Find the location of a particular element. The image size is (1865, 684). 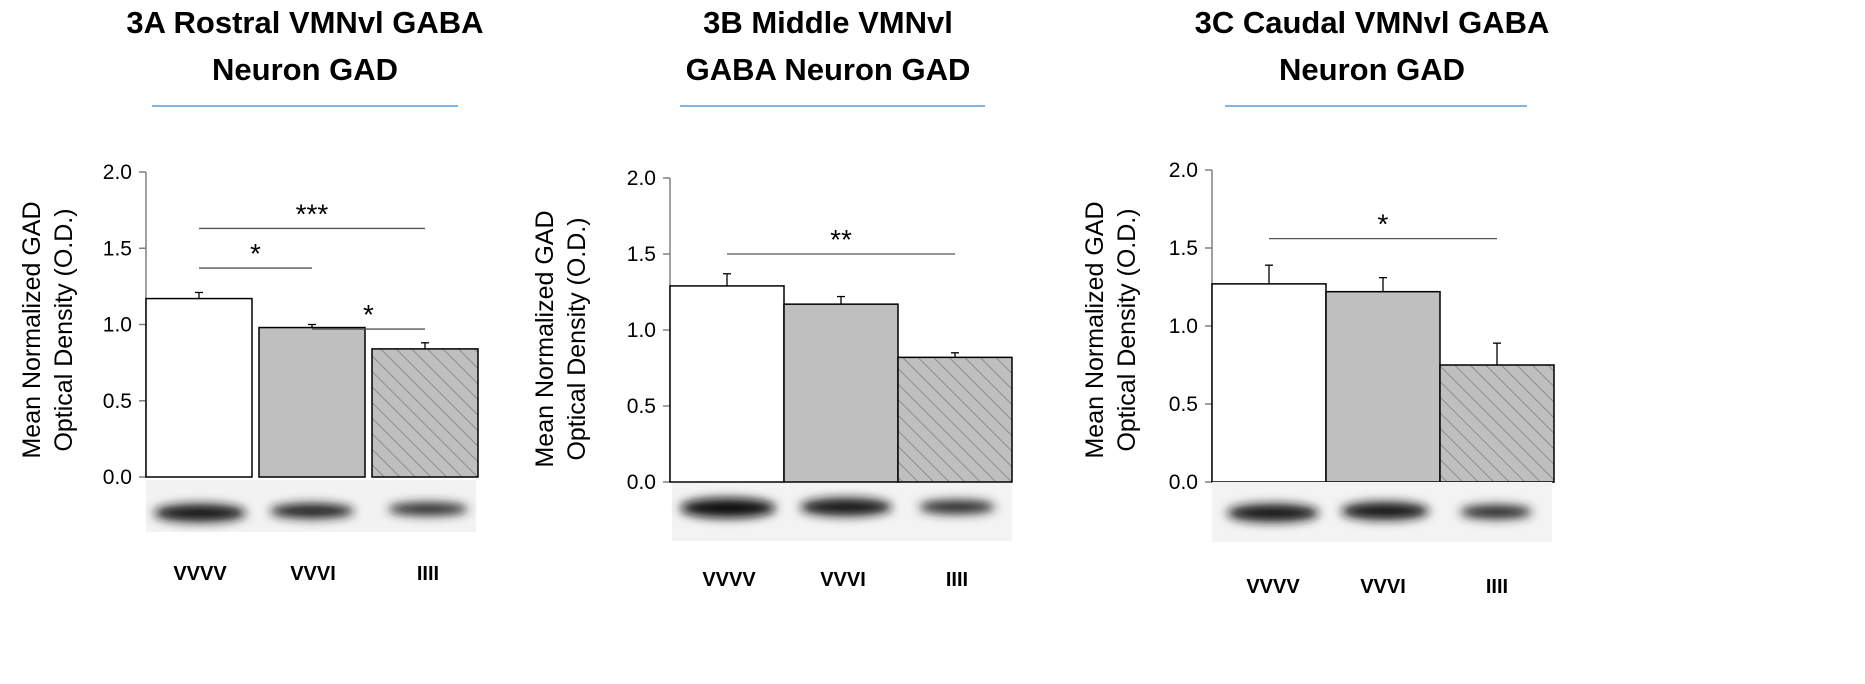

panel-b-title-line1: 3B Middle VMNvl is located at coordinates (828, 22).